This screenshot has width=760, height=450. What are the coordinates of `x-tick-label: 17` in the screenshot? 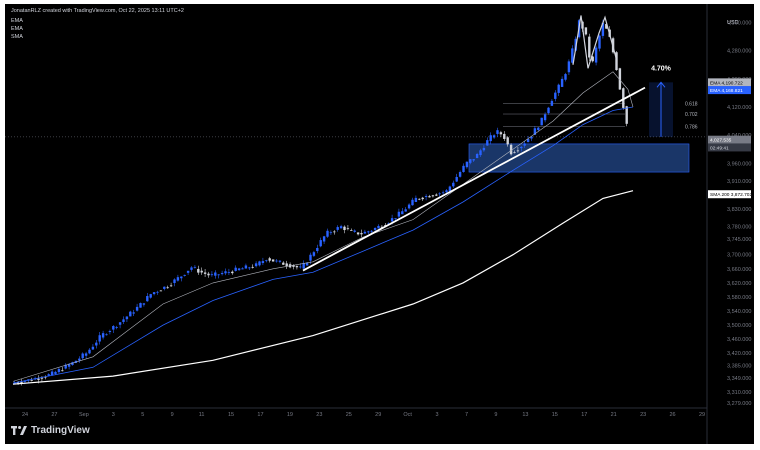 It's located at (584, 415).